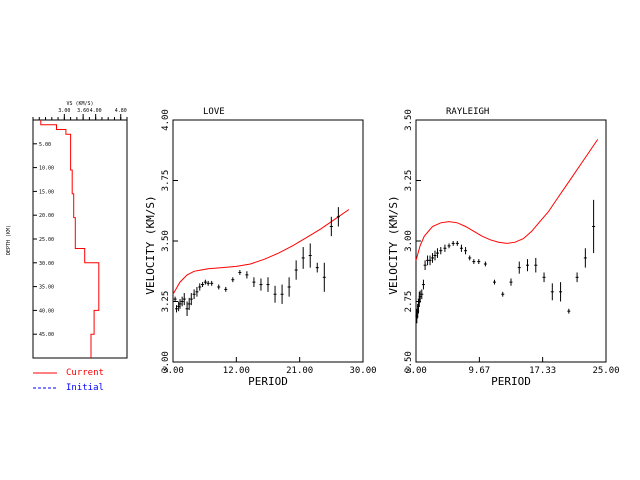 The width and height of the screenshot is (640, 480). I want to click on rayleigh-y-ticks: 2.50 2.75 3.00 3.25 3.50, so click(412, 241).